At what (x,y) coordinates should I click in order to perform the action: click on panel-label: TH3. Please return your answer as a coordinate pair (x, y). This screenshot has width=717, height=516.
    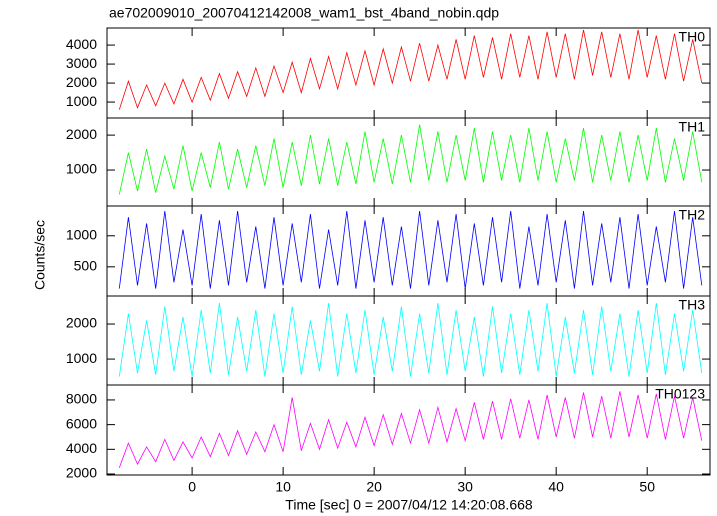
    Looking at the image, I should click on (692, 305).